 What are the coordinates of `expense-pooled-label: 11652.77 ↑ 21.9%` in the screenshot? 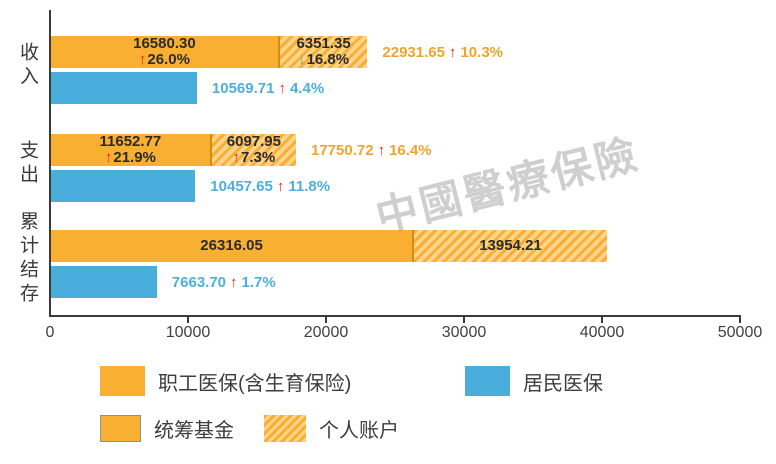 It's located at (130, 149).